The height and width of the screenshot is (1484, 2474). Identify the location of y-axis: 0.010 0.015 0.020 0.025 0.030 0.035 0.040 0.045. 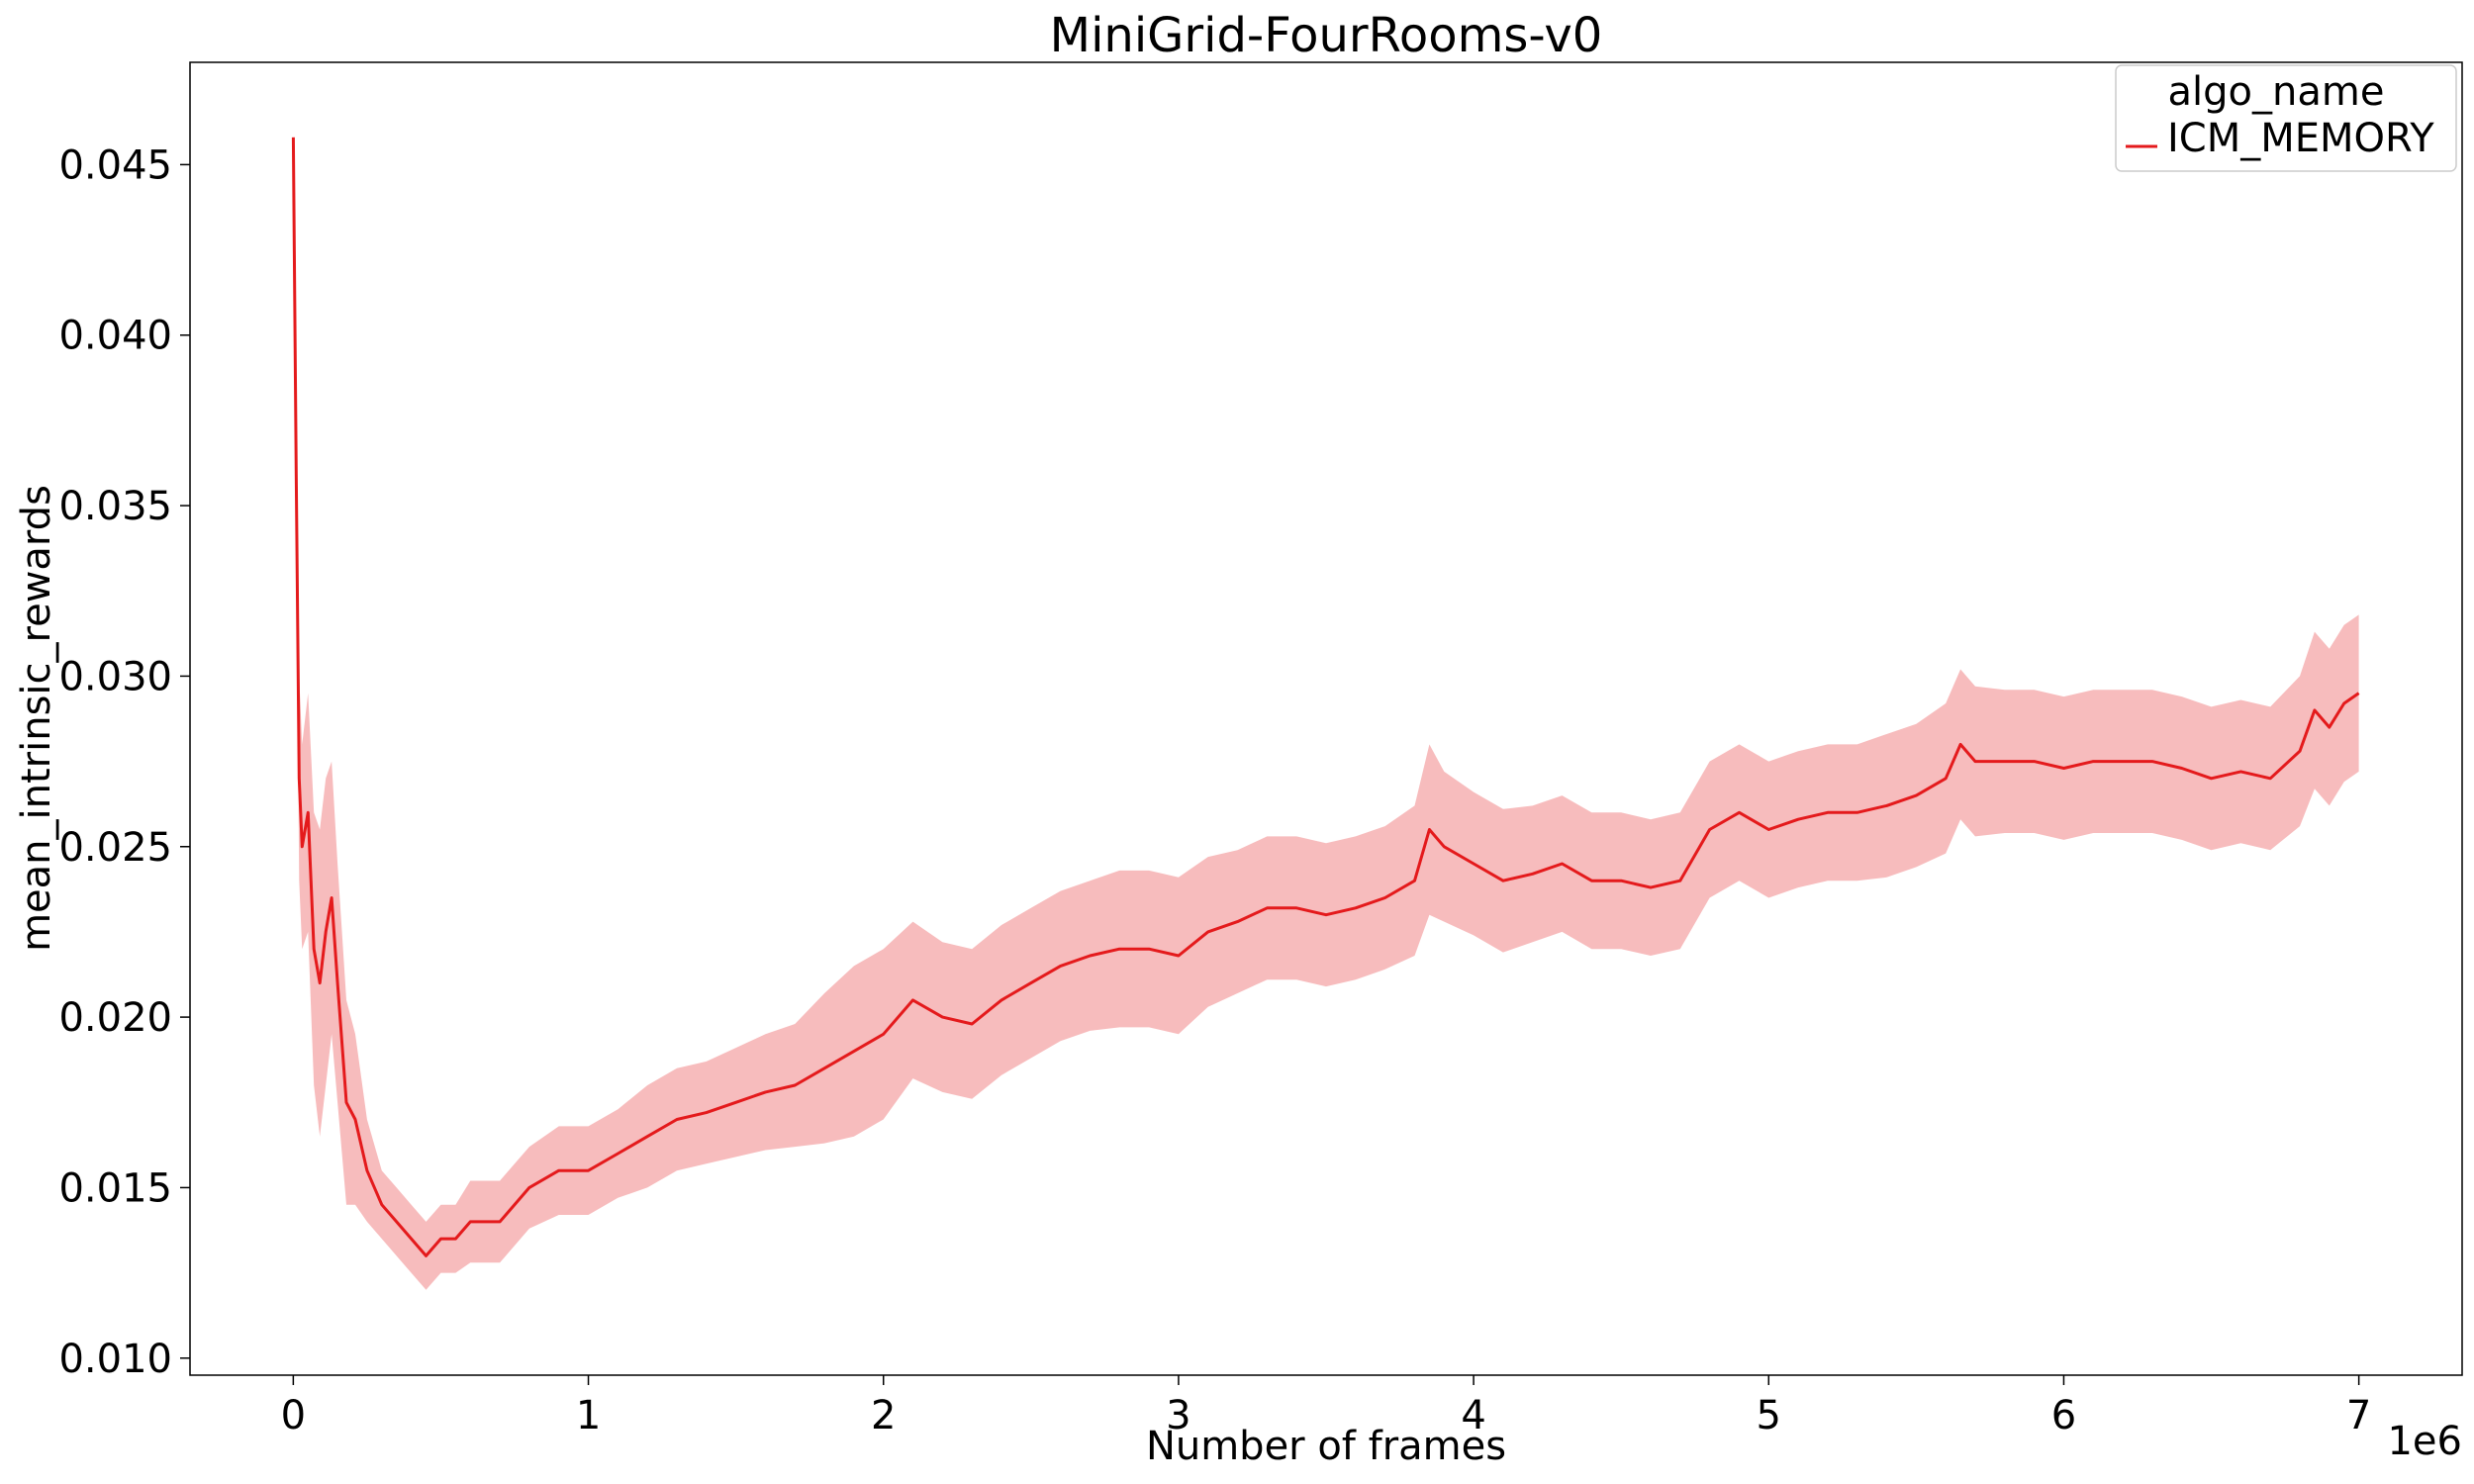
(124, 762).